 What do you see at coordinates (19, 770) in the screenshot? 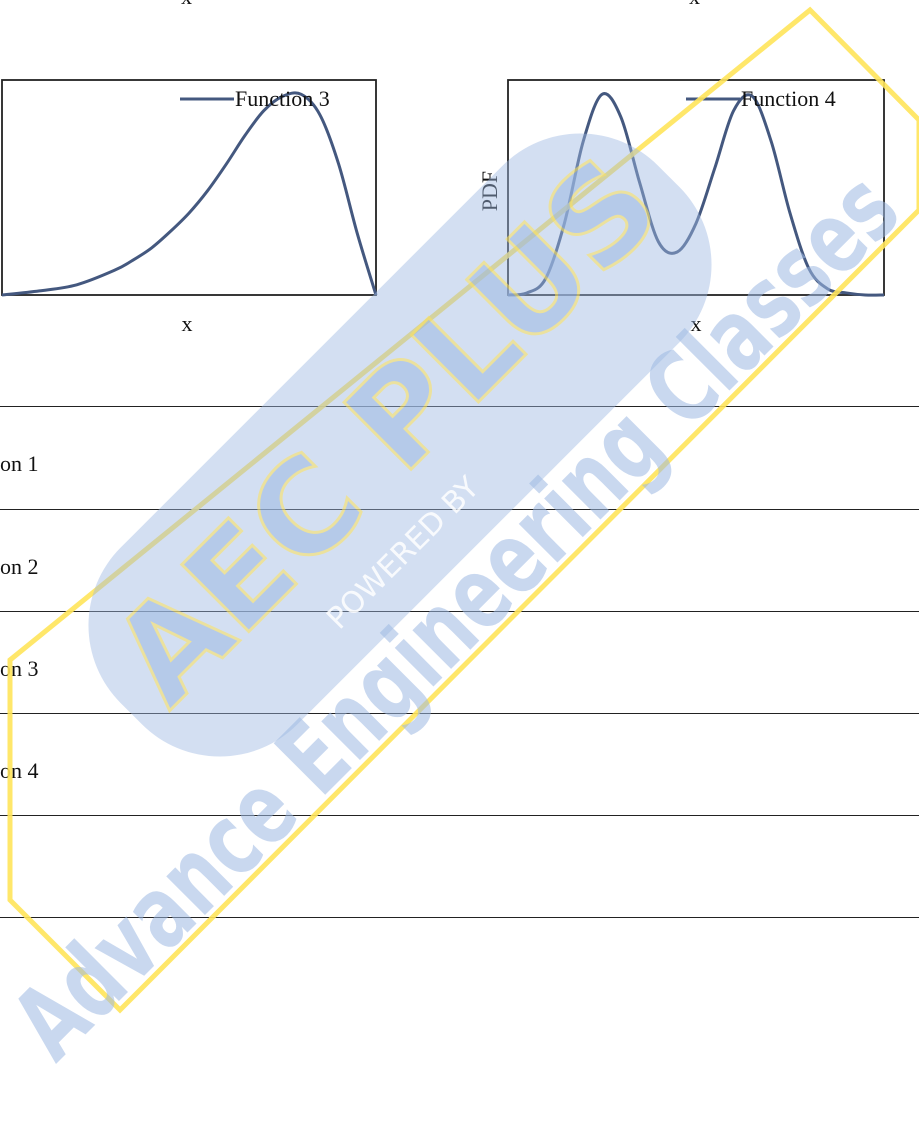
I see `option-text: on 4` at bounding box center [19, 770].